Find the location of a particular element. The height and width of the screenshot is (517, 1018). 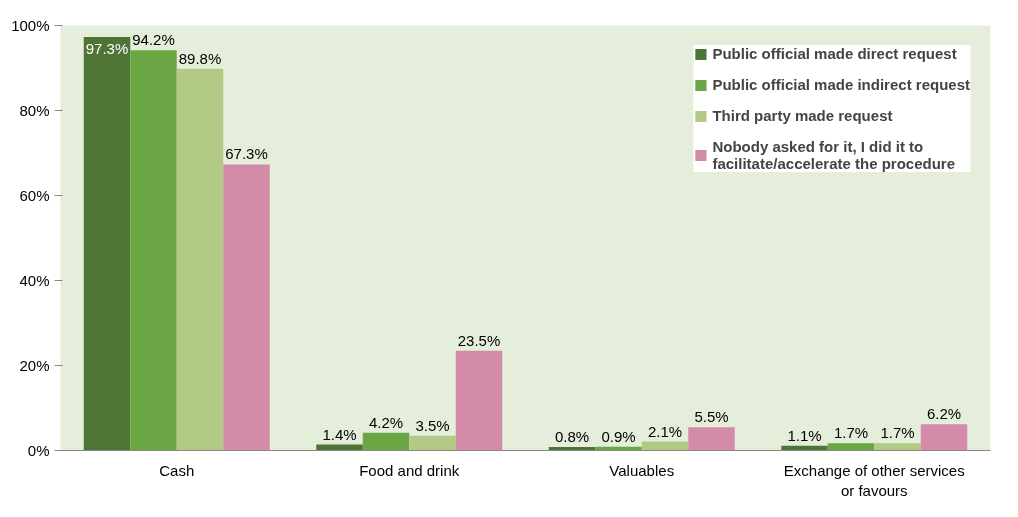

x-tick-label: Exchange of other services or favours is located at coordinates (874, 480).